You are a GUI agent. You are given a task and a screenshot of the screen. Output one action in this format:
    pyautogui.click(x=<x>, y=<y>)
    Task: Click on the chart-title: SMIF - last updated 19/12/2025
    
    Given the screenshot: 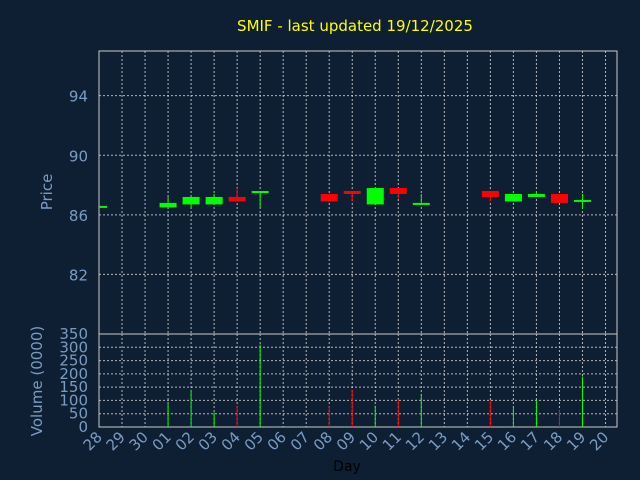 What is the action you would take?
    pyautogui.click(x=355, y=26)
    